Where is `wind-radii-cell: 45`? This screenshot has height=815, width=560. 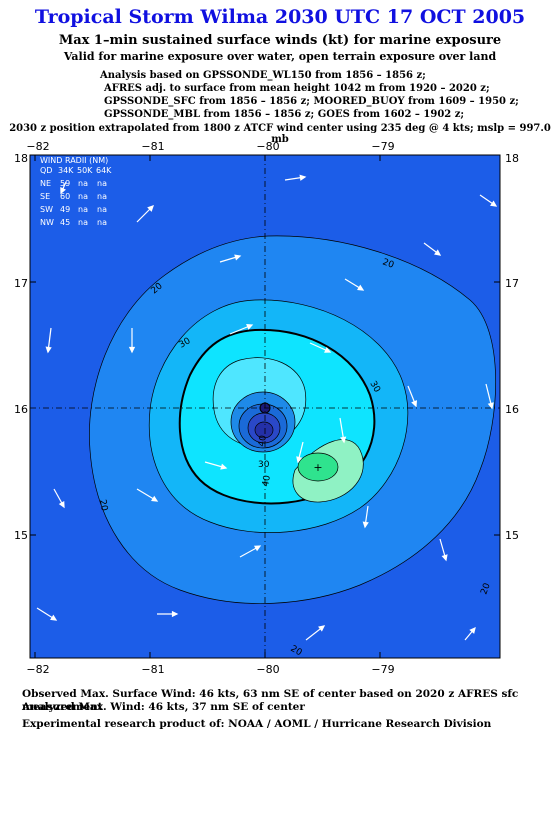 wind-radii-cell: 45 is located at coordinates (65, 222).